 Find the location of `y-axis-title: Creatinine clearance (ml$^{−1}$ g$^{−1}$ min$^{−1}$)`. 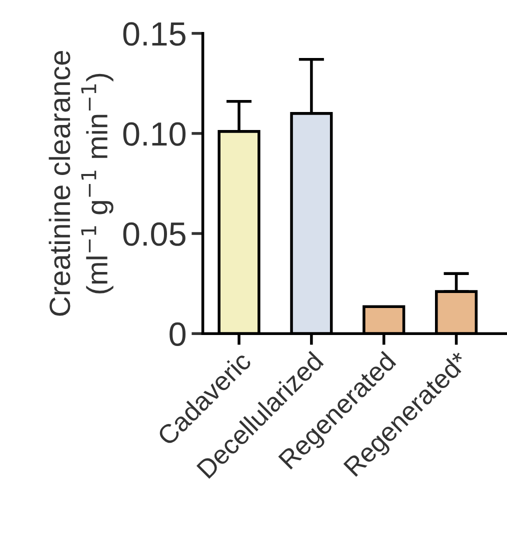

y-axis-title: Creatinine clearance (ml$^{−1}$ g$^{−1}$ min$^{−1}$) is located at coordinates (81, 183).